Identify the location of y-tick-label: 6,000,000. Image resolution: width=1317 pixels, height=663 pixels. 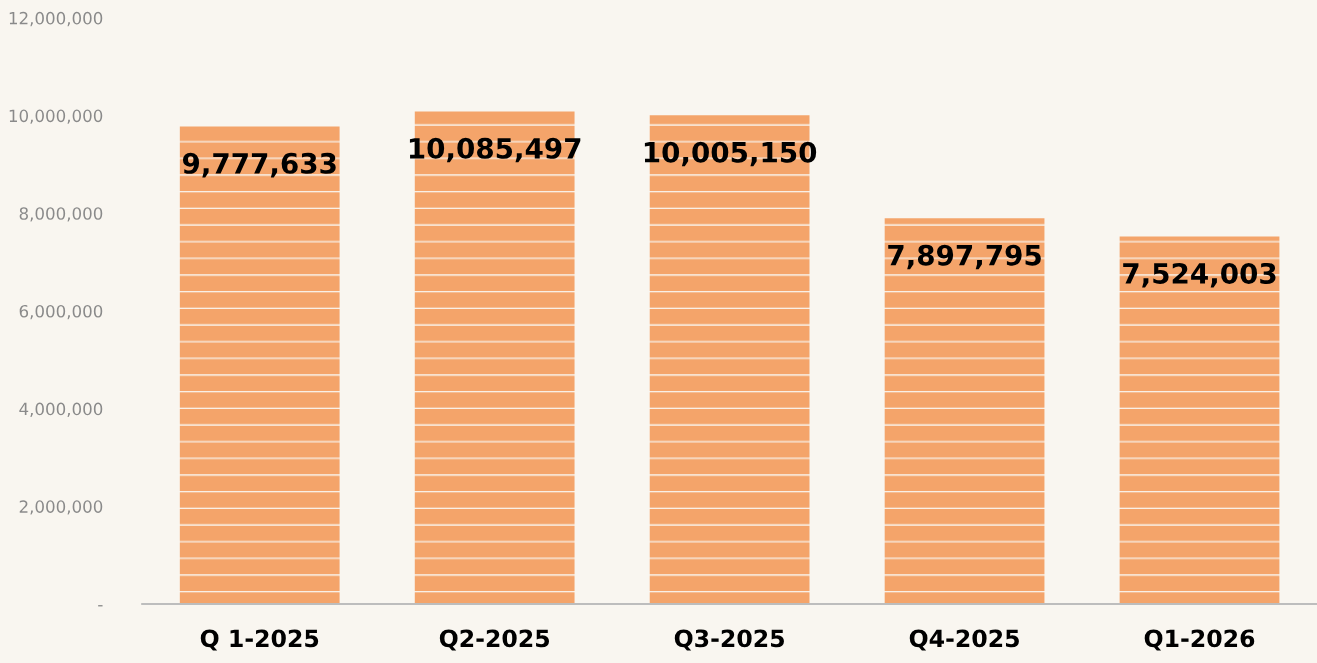
(61, 312).